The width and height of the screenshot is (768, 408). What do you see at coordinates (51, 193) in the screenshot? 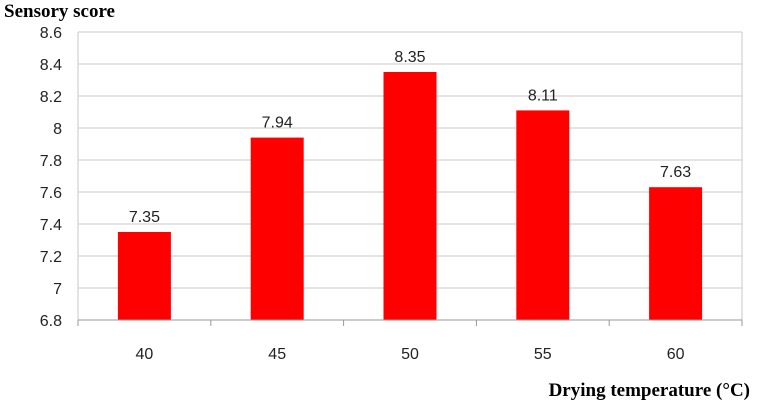
I see `y-tick-label: 7.6` at bounding box center [51, 193].